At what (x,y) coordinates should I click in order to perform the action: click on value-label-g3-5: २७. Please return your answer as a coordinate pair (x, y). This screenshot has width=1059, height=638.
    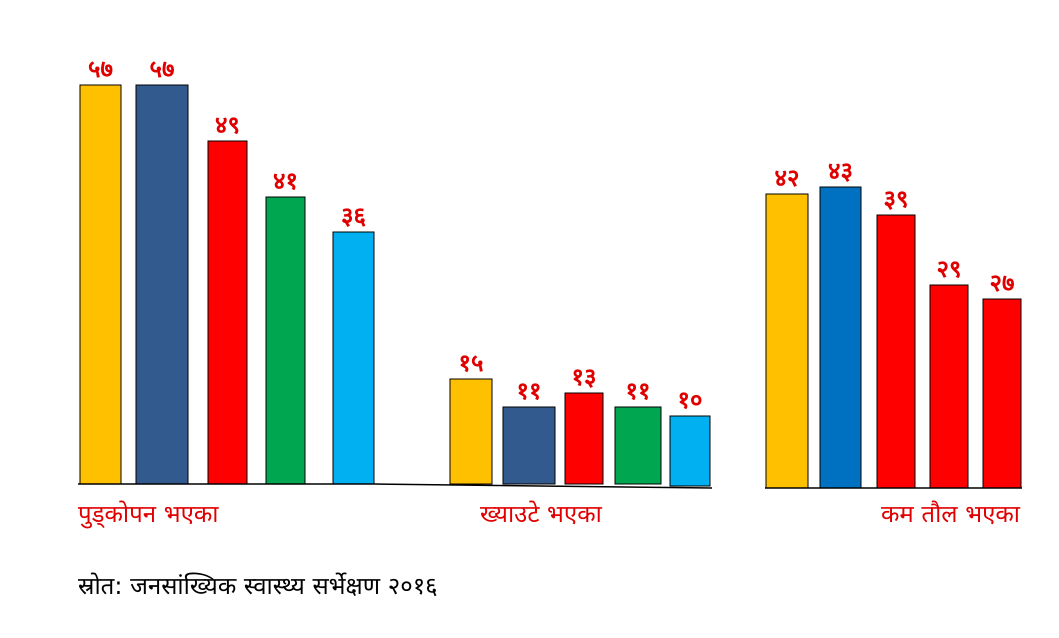
    Looking at the image, I should click on (1002, 283).